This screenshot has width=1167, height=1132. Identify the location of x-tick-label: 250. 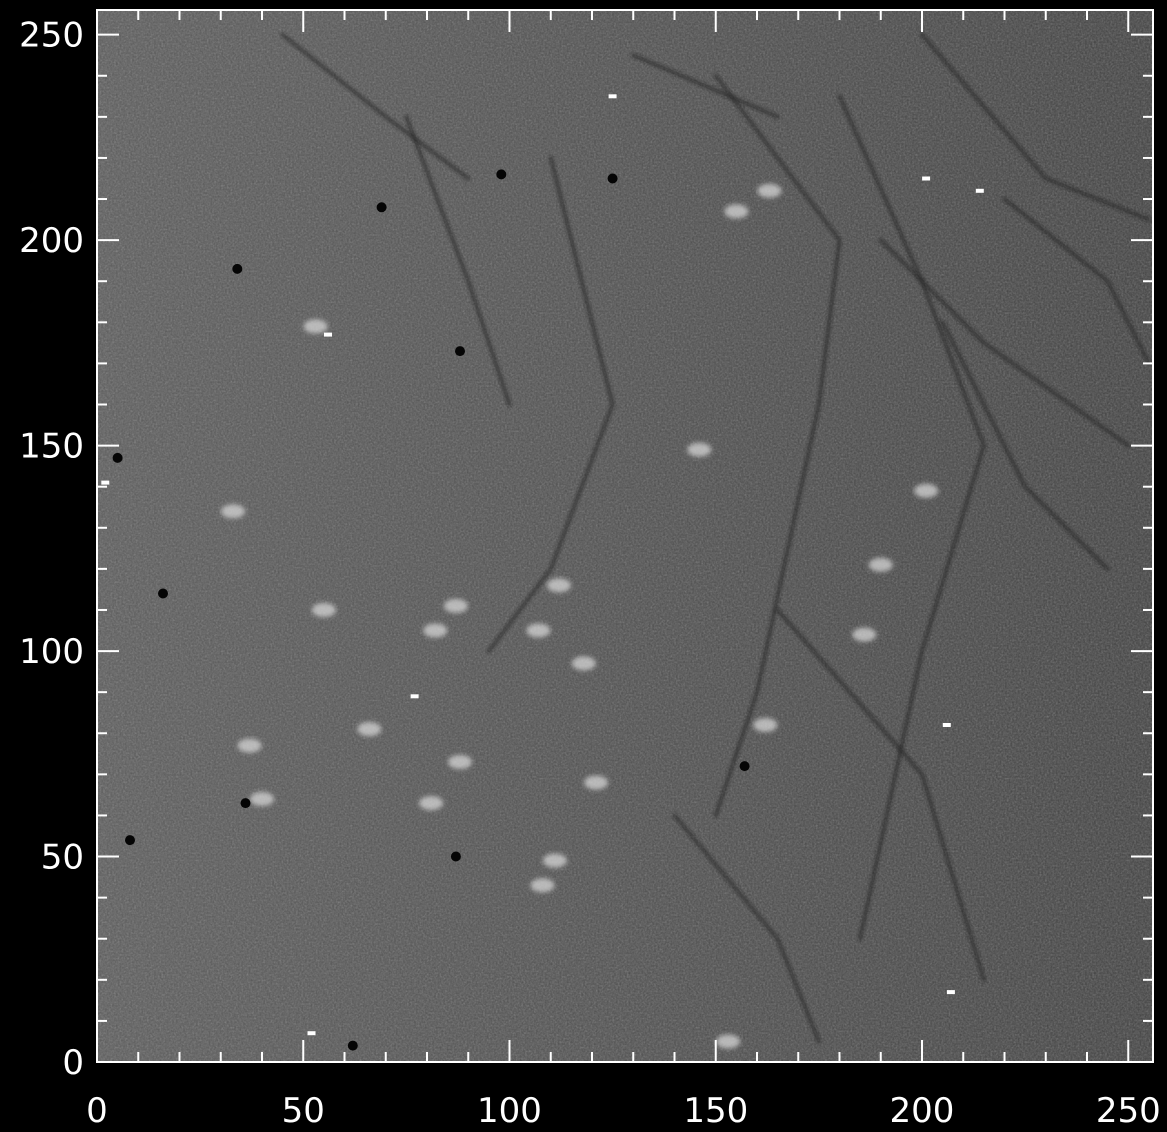
(1128, 1111).